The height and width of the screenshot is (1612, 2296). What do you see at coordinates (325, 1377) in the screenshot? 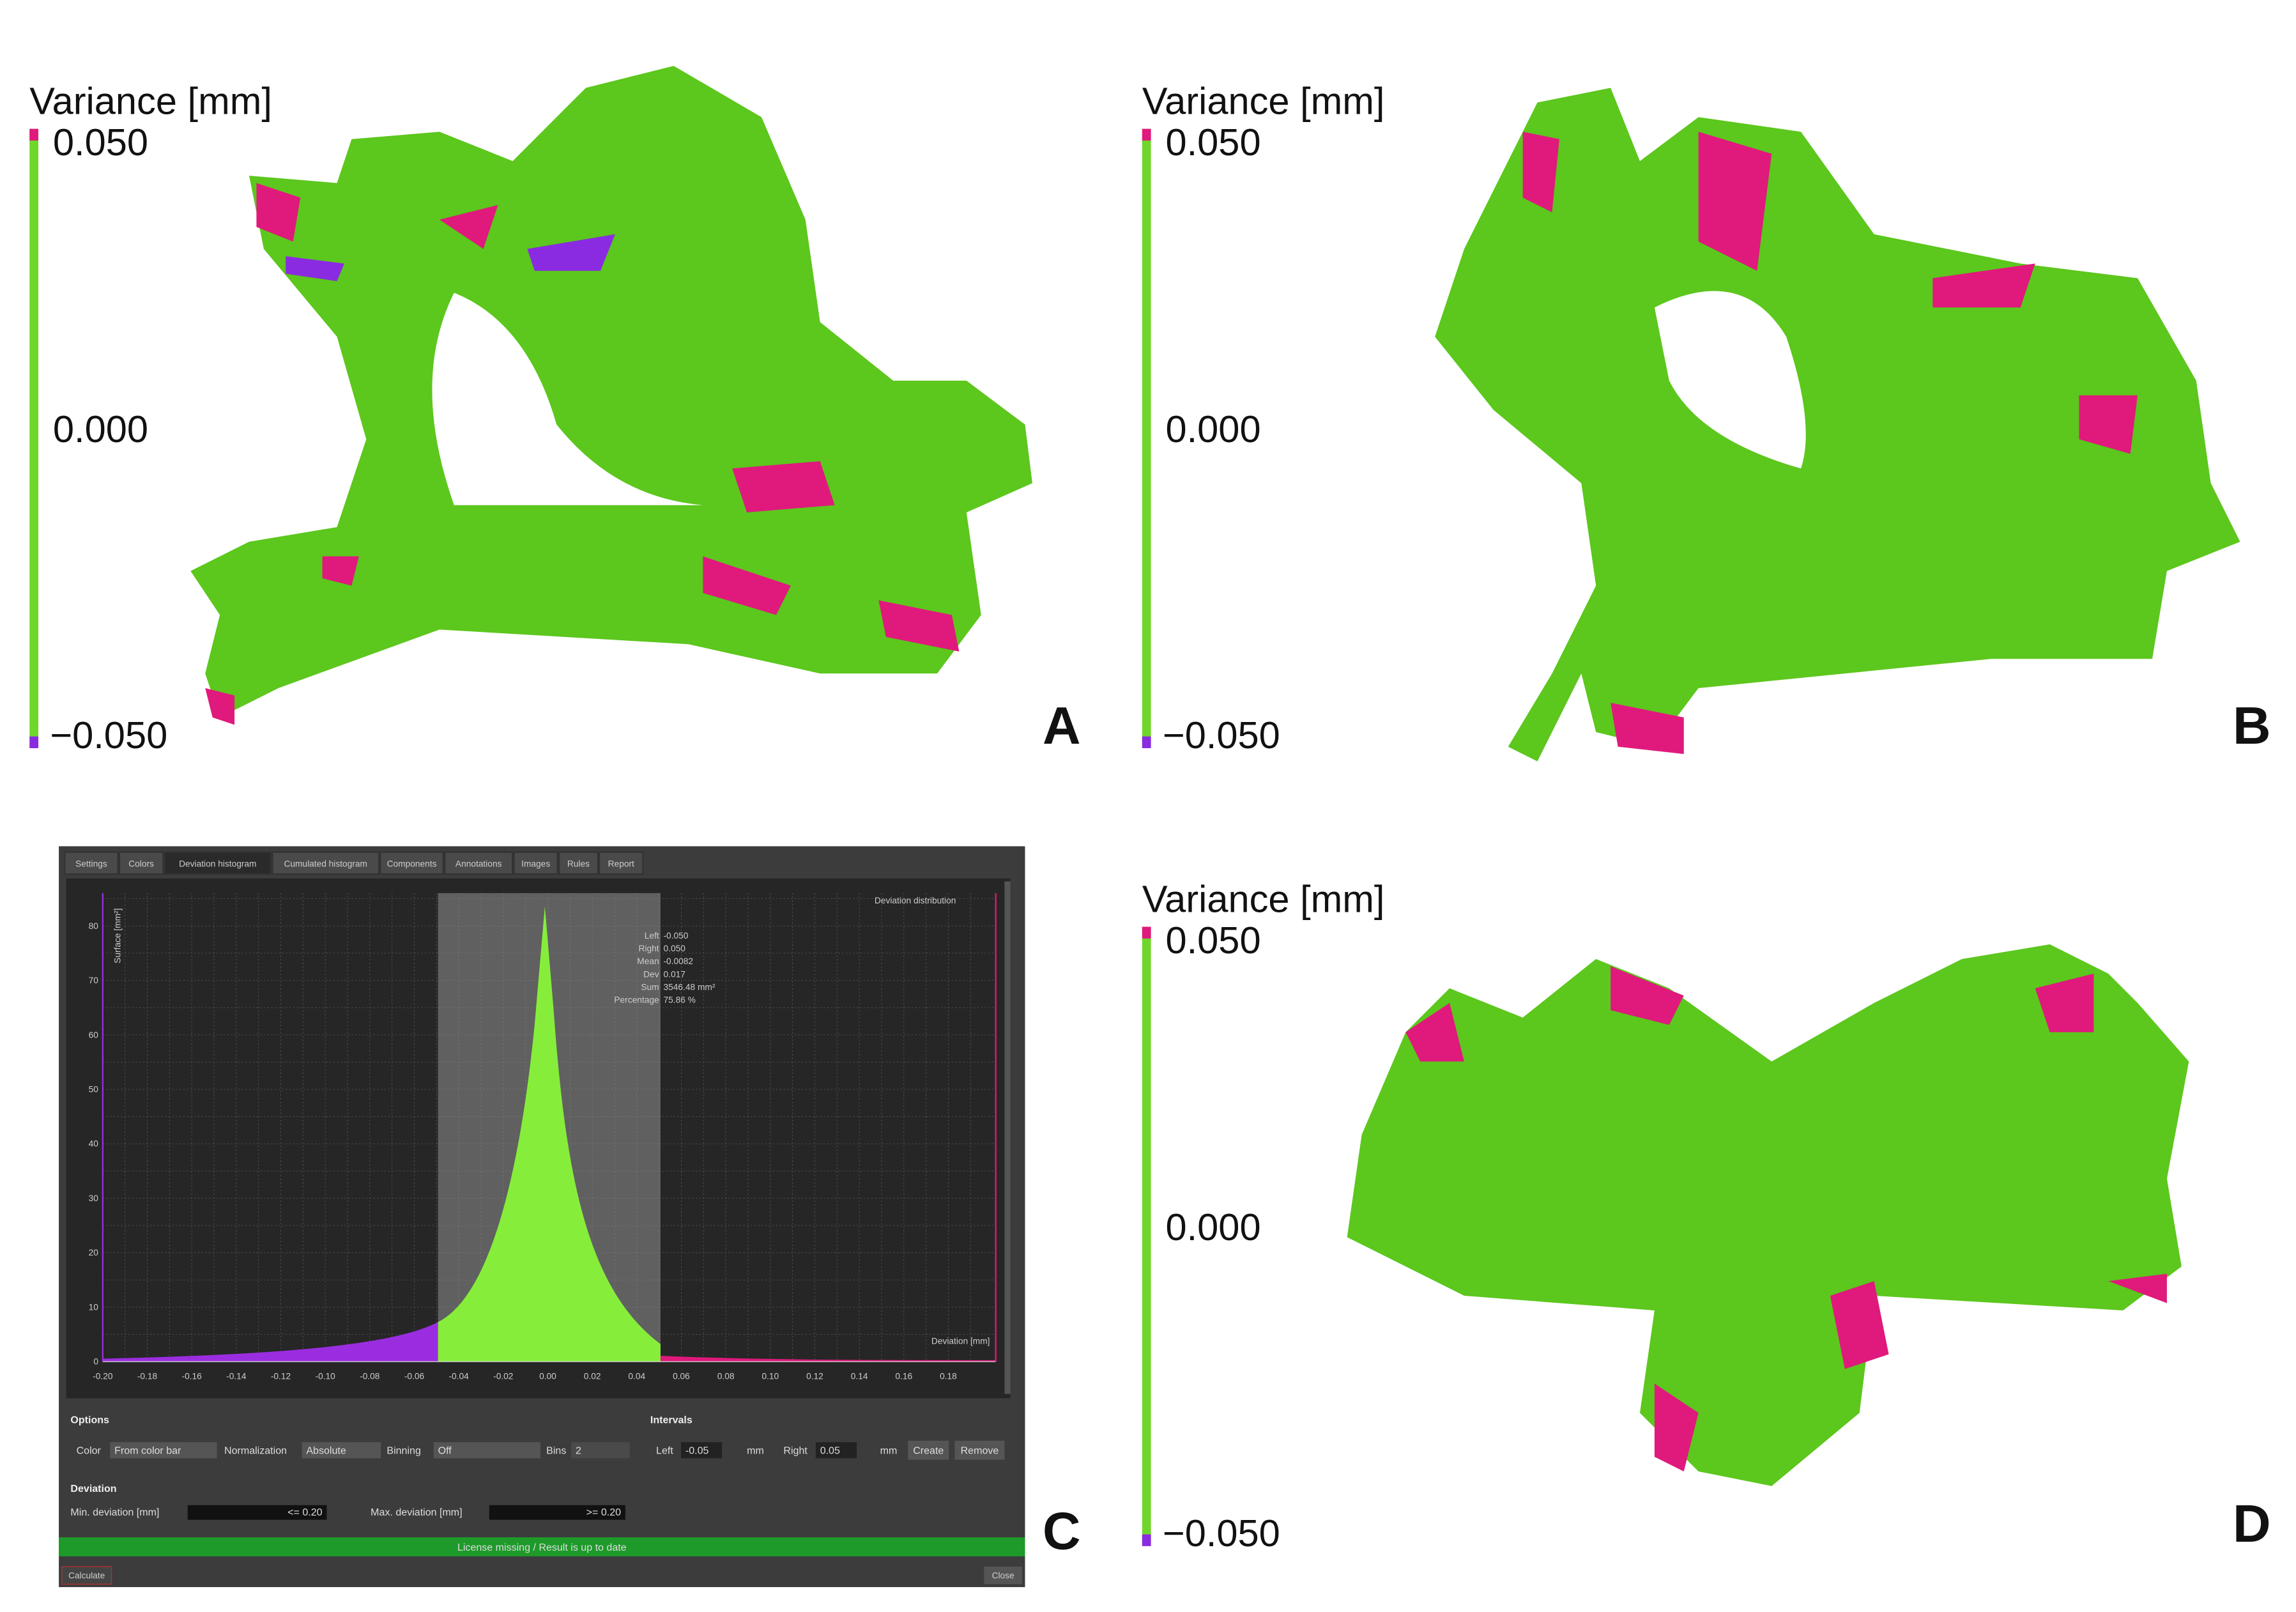
I see `x-tick-label: -0.10` at bounding box center [325, 1377].